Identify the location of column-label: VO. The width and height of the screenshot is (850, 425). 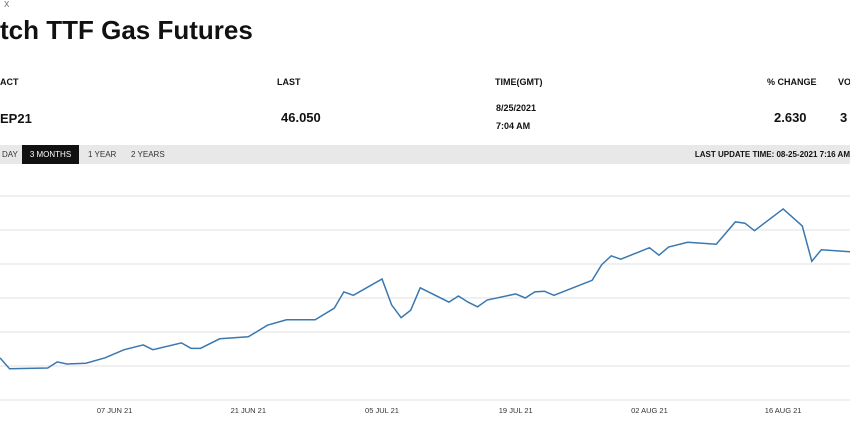
(844, 82).